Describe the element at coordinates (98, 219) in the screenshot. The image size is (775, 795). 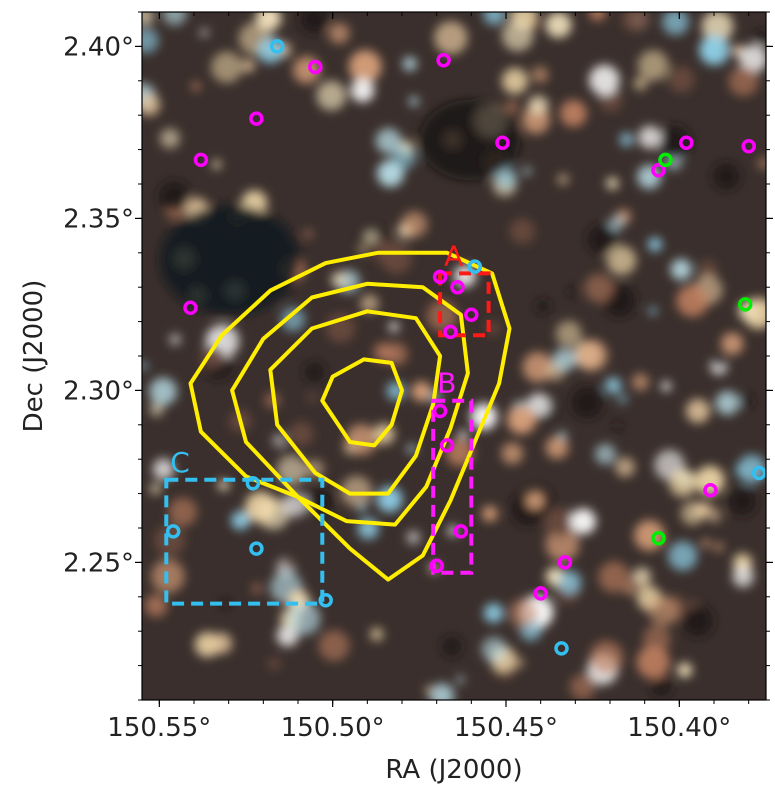
I see `y-tick-label: 2.35°` at that location.